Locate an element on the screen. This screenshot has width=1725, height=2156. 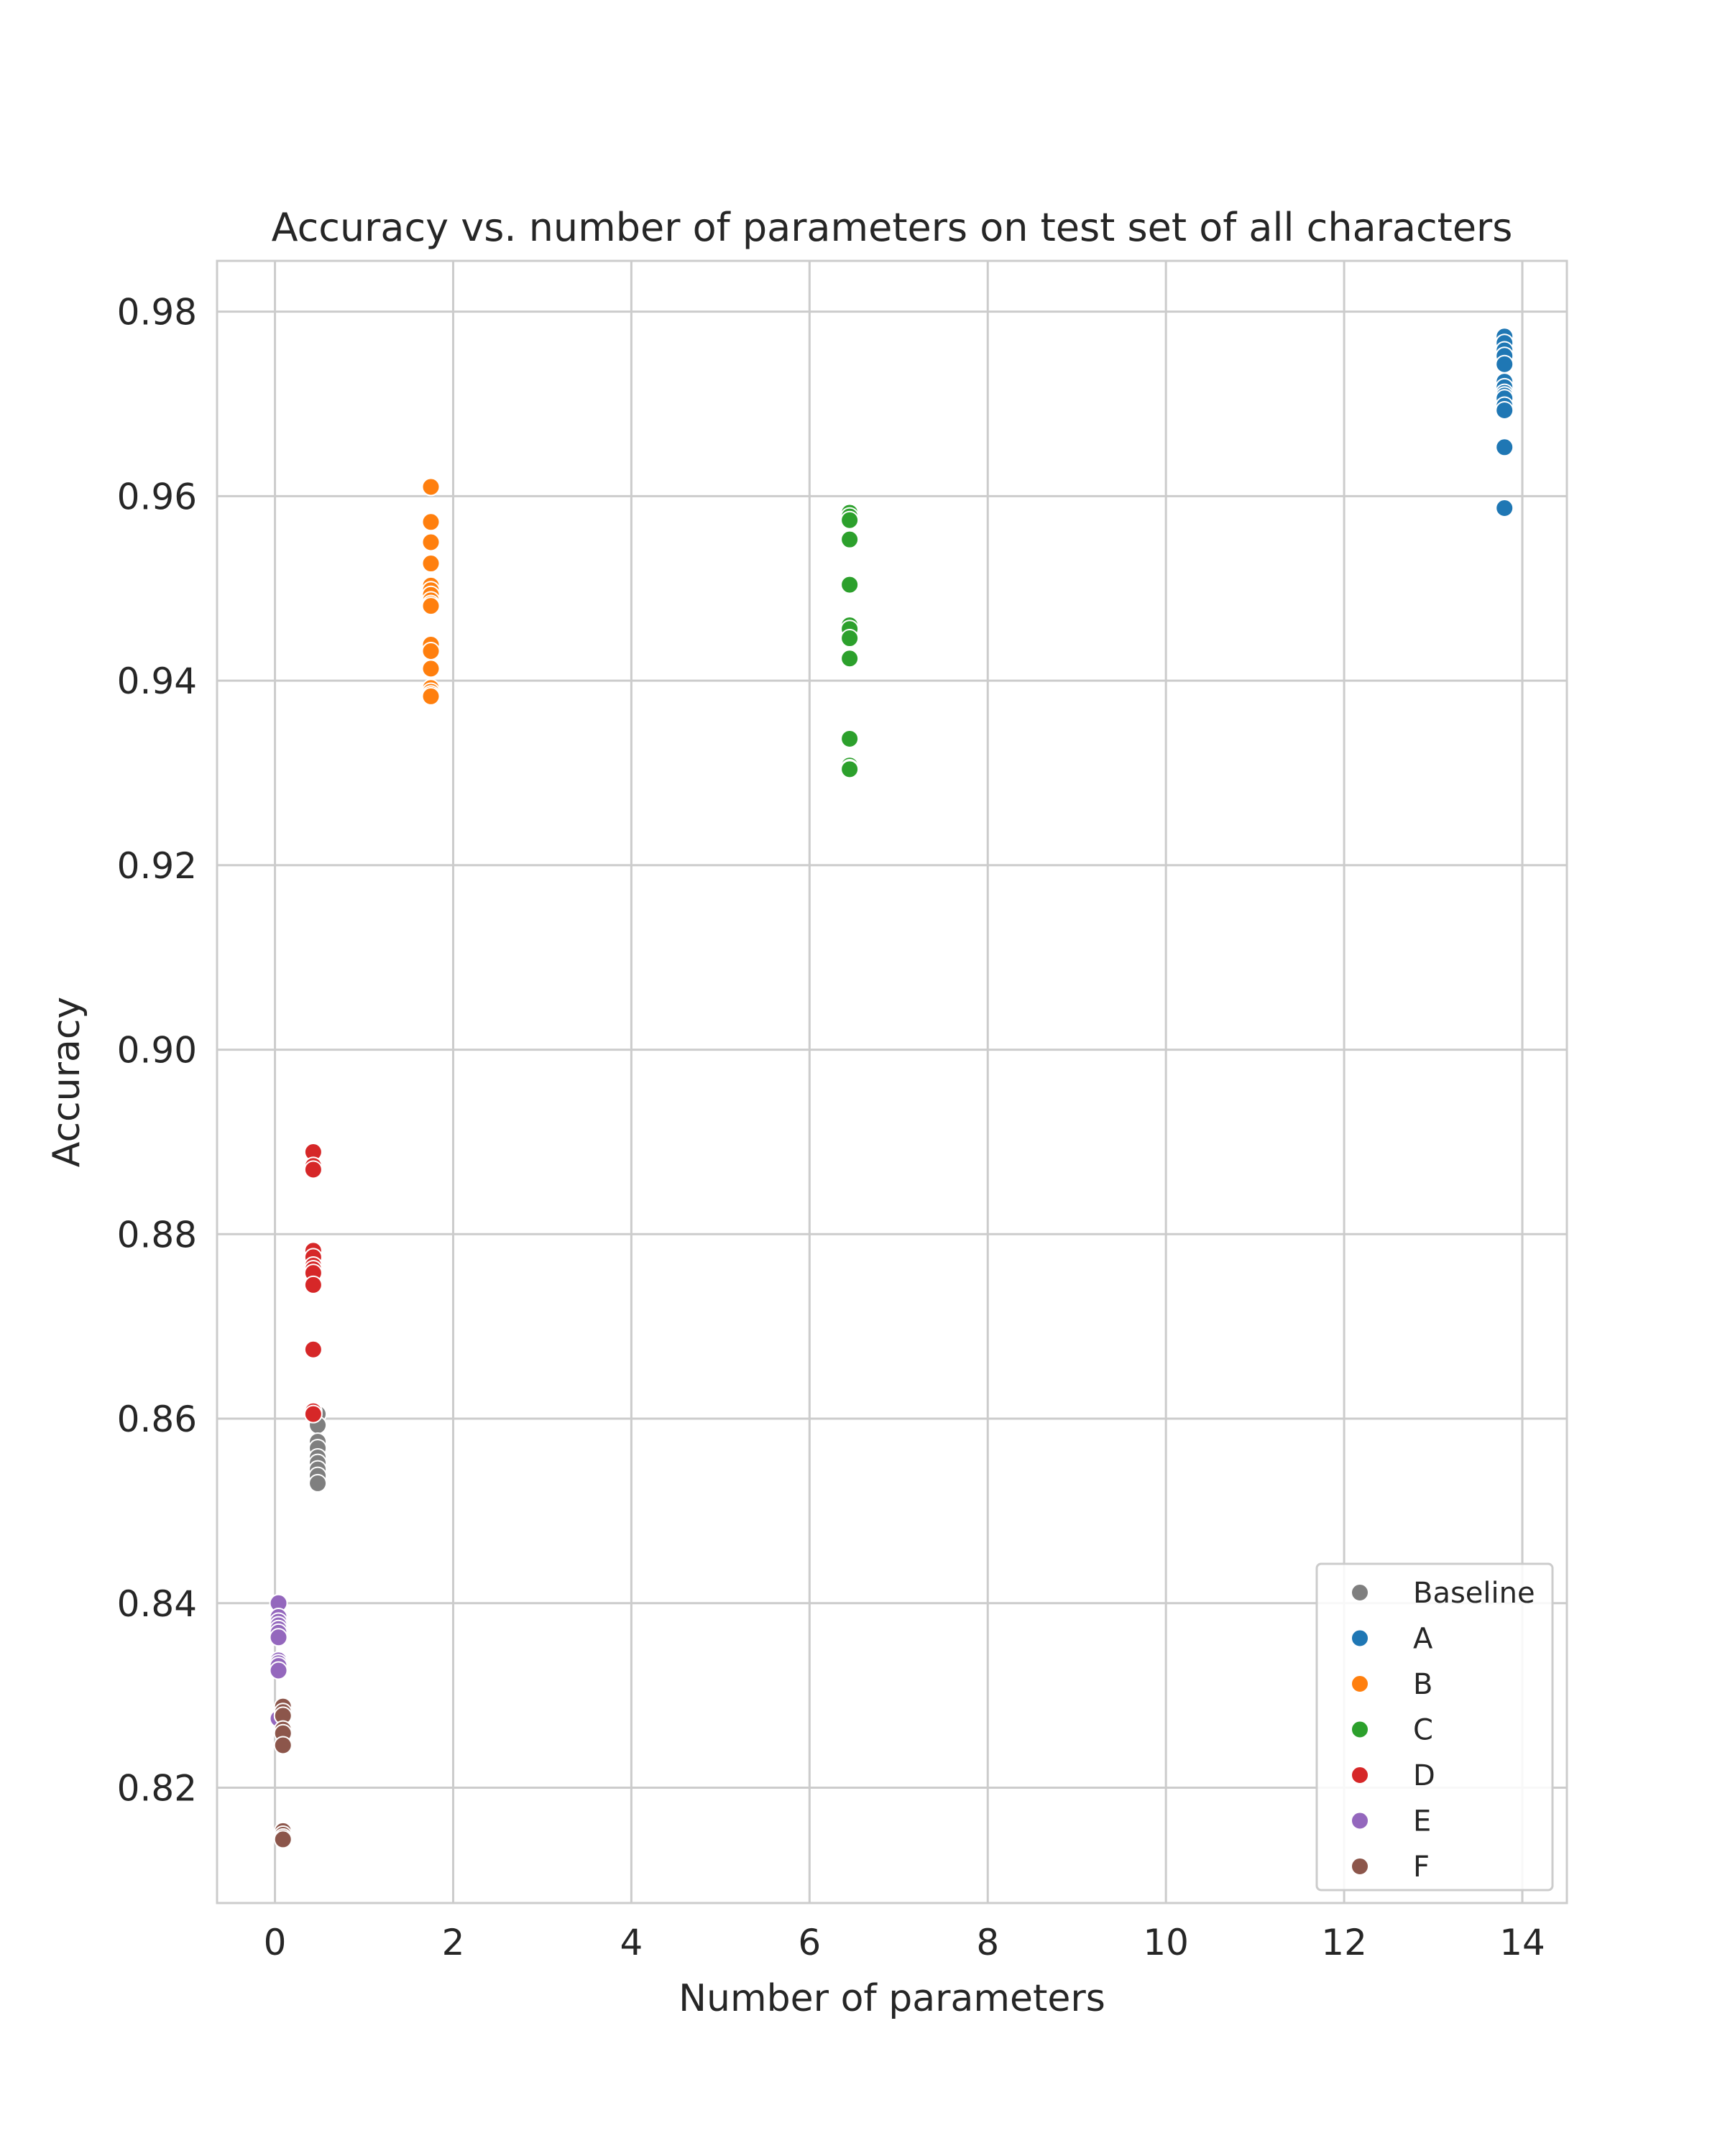
y-tick-label: 0.88 is located at coordinates (157, 1235).